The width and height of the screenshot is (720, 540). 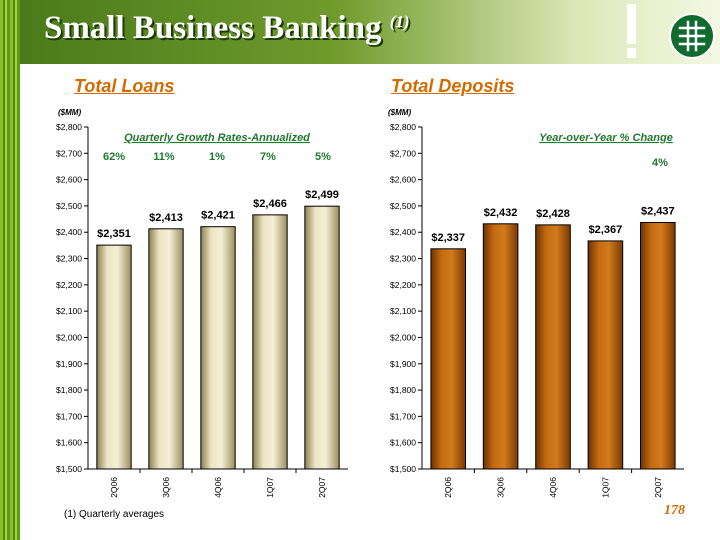 I want to click on bar-data-label: $2,437, so click(x=658, y=211).